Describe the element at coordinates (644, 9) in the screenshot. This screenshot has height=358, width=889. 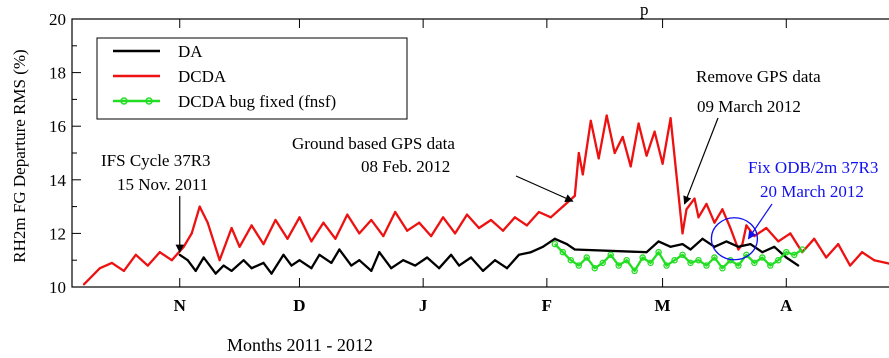
I see `chart-title-fragment: p` at that location.